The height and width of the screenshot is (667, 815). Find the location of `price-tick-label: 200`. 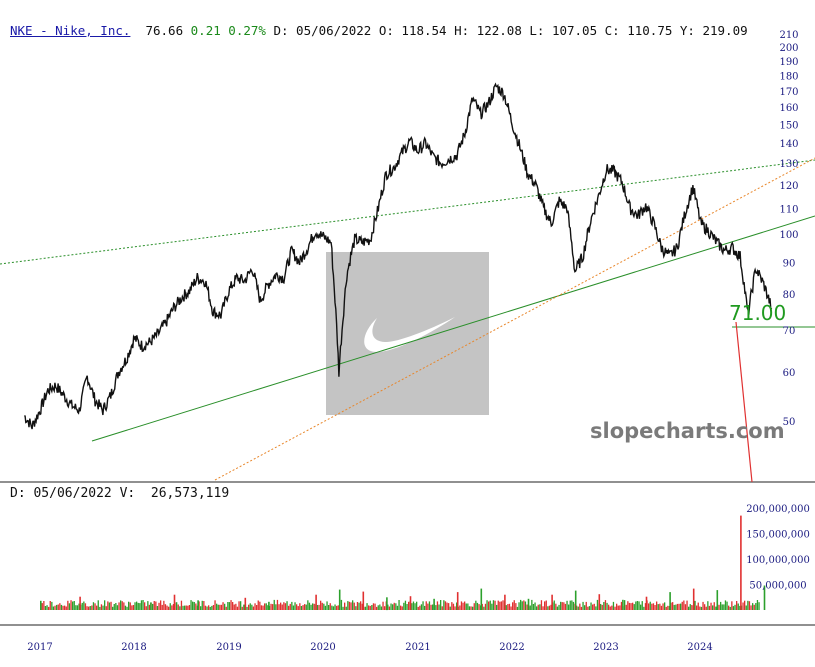

price-tick-label: 200 is located at coordinates (788, 48).